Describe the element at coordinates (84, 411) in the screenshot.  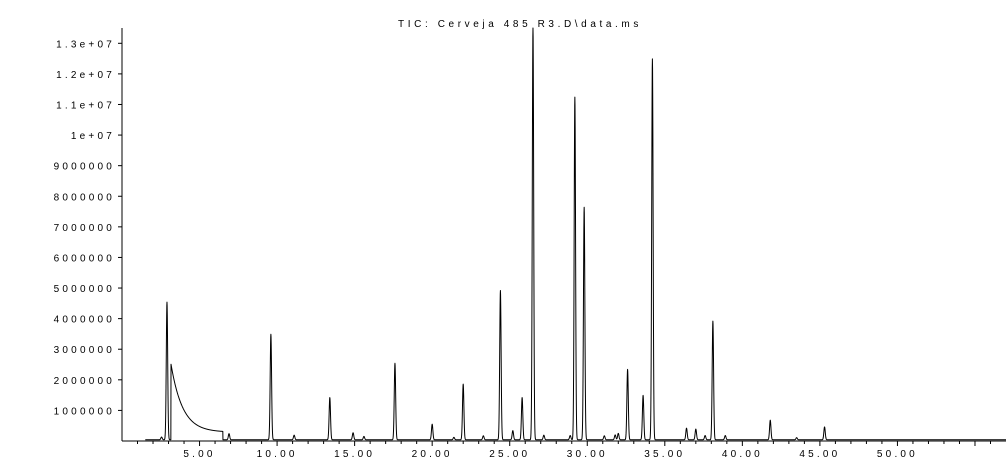
I see `y-tick-label: 1000000` at that location.